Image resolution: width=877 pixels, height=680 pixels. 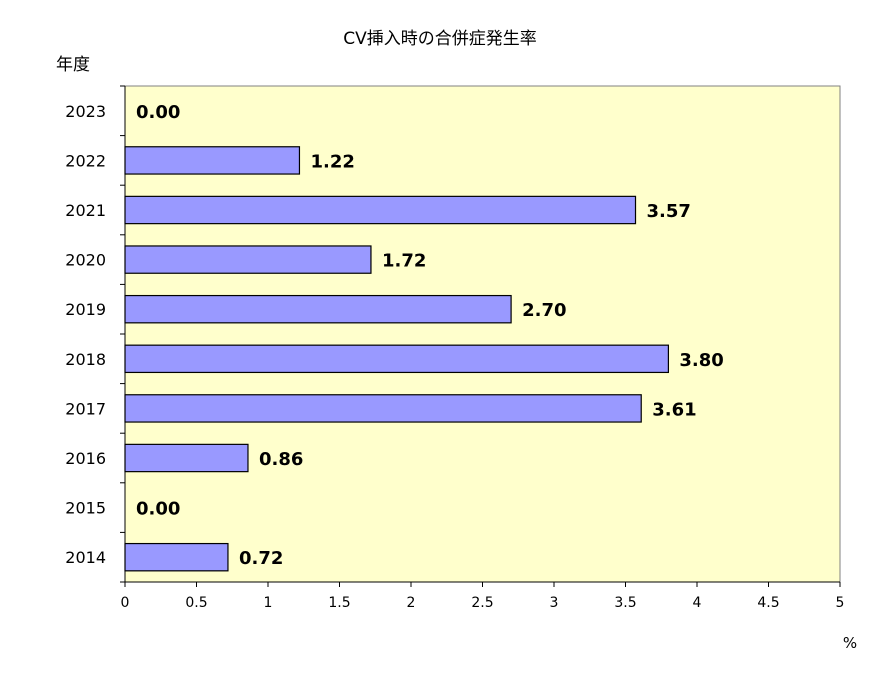 What do you see at coordinates (85, 508) in the screenshot?
I see `category-label: 2015` at bounding box center [85, 508].